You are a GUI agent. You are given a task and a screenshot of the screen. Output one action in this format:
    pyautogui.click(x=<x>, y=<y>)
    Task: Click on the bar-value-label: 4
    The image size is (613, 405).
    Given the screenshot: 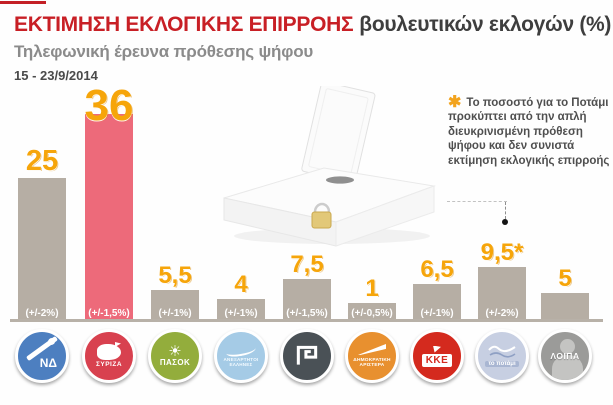 What is the action you would take?
    pyautogui.click(x=241, y=284)
    